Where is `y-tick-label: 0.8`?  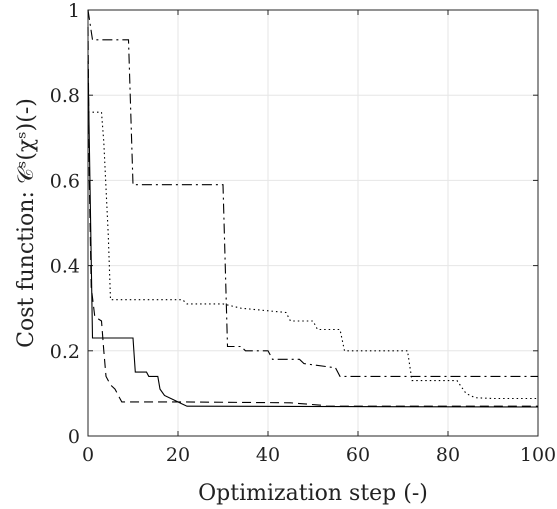 y-tick-label: 0.8 is located at coordinates (65, 96).